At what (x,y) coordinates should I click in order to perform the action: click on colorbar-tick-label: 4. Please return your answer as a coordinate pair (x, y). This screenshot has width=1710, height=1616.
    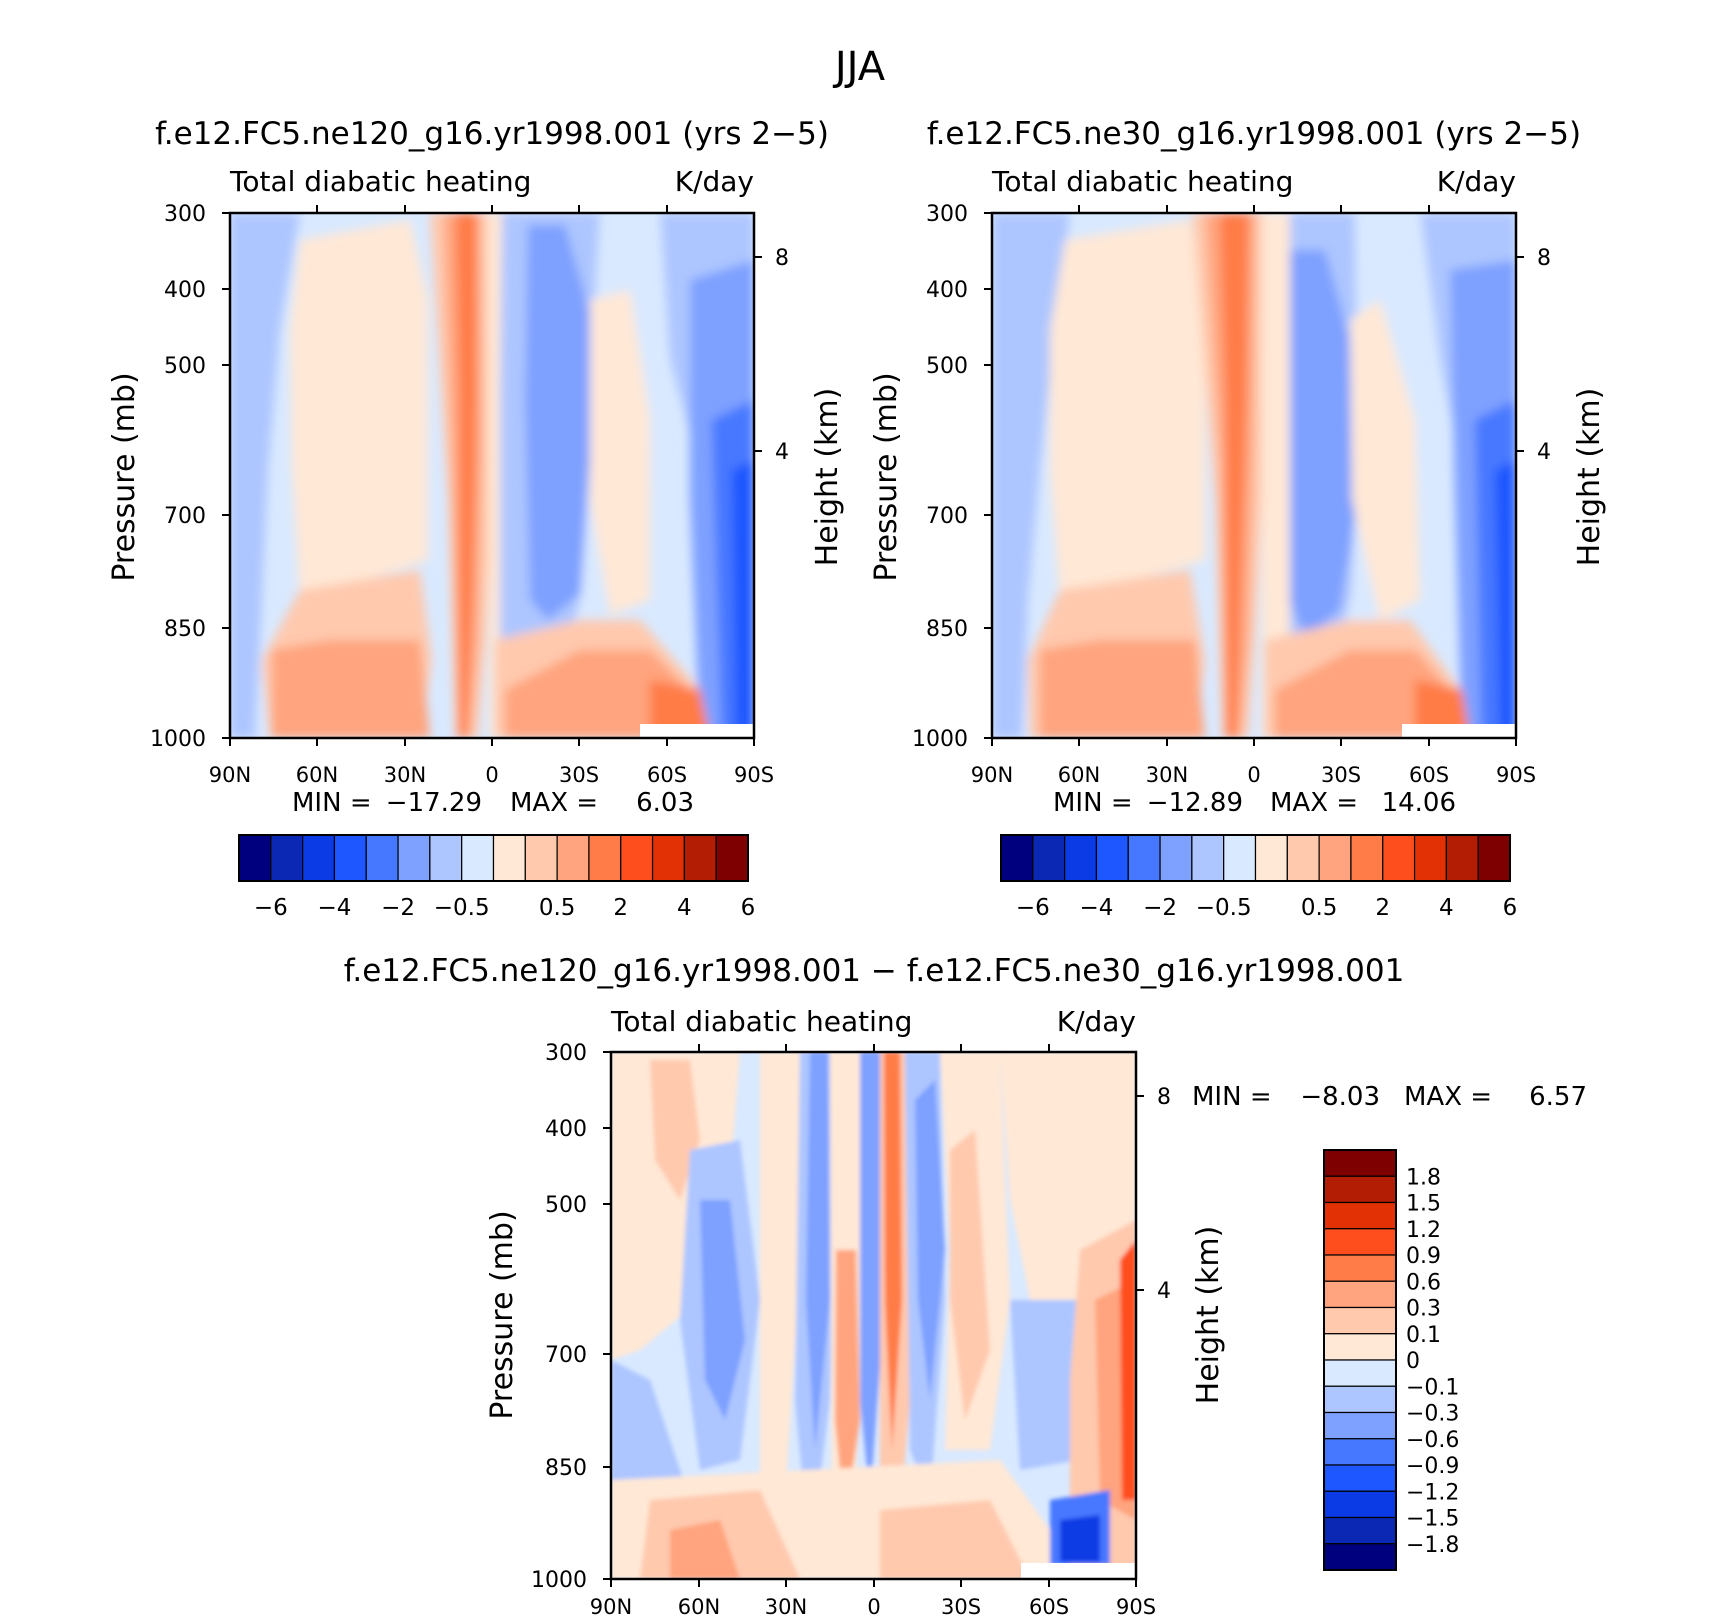
    Looking at the image, I should click on (684, 908).